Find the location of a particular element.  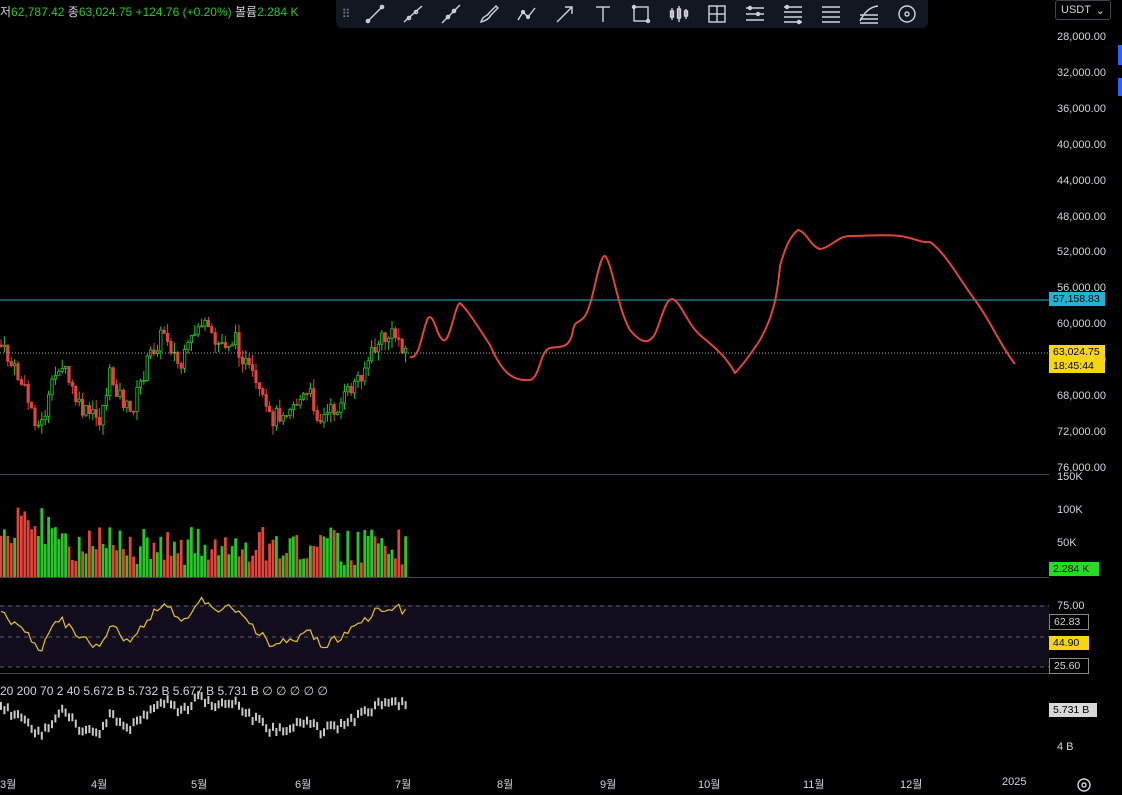

price-range-tool-icon is located at coordinates (793, 14).